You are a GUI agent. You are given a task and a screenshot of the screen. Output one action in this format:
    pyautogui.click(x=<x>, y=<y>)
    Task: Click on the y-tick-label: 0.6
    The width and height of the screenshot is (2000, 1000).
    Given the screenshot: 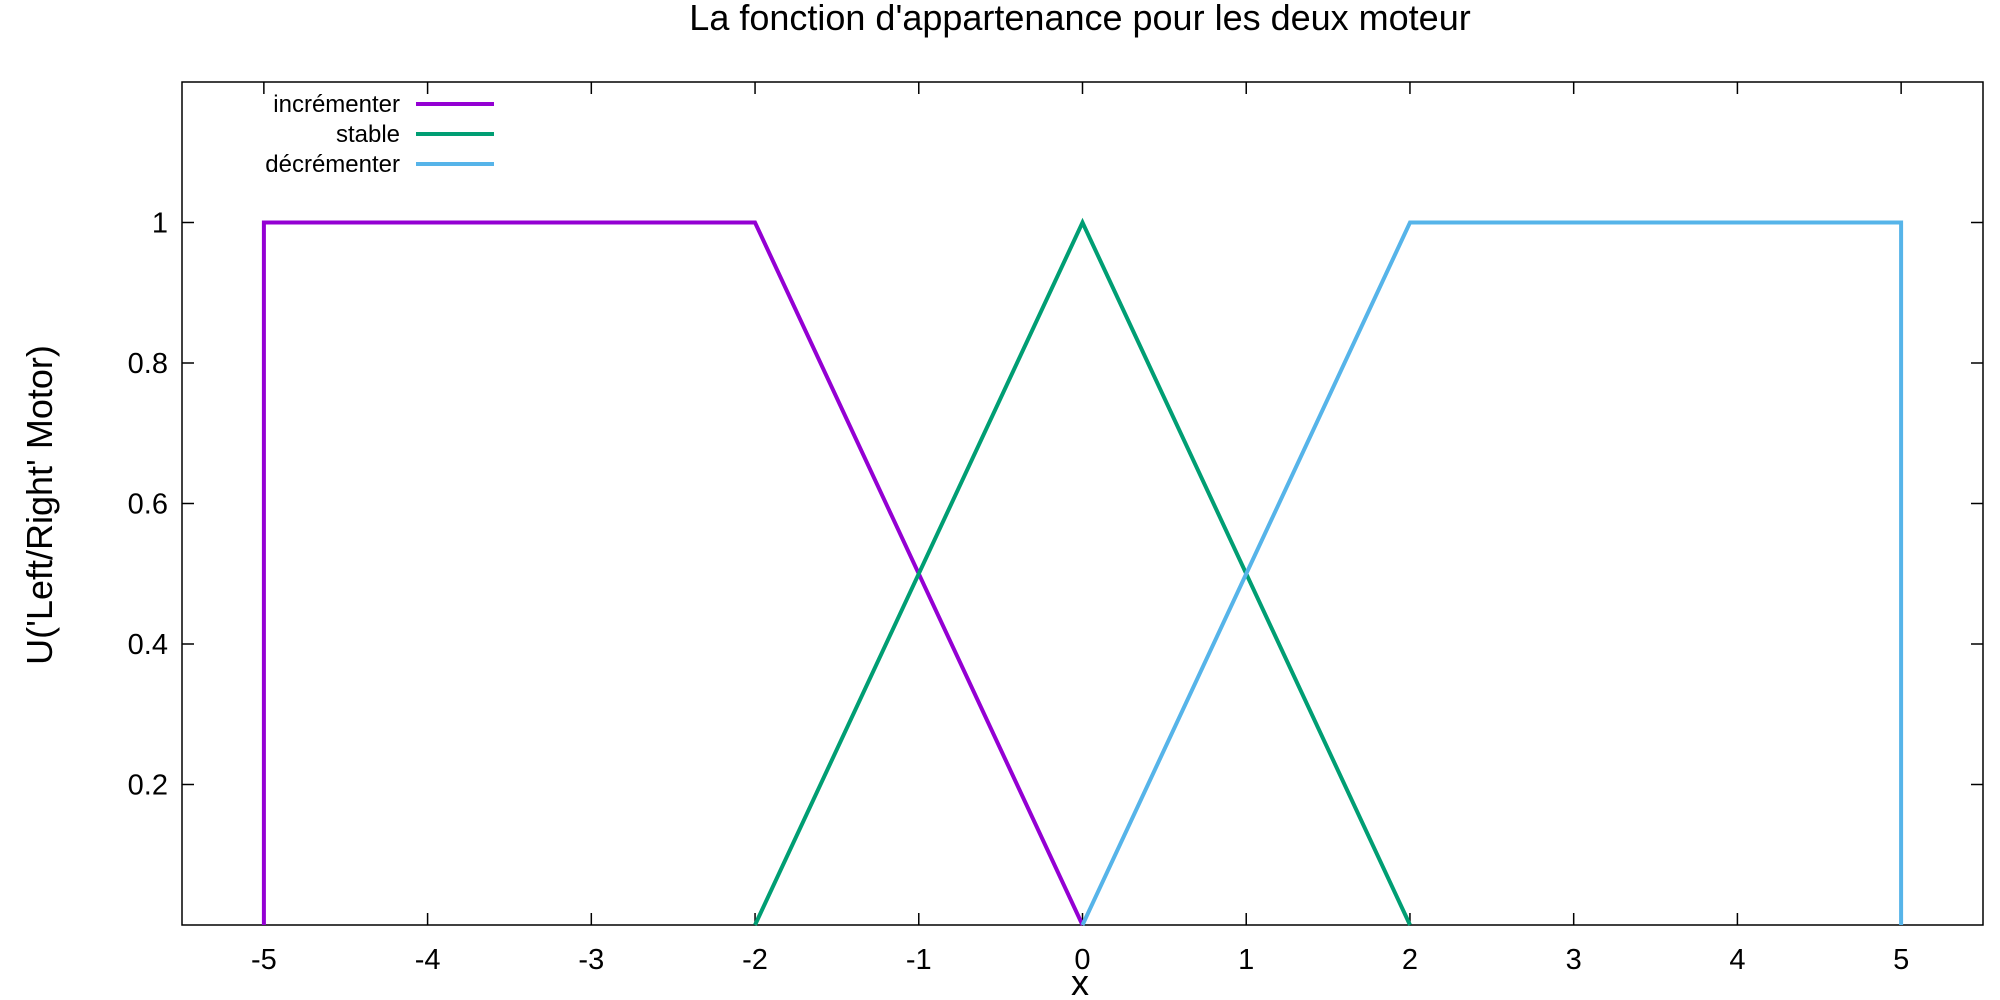 What is the action you would take?
    pyautogui.click(x=148, y=505)
    